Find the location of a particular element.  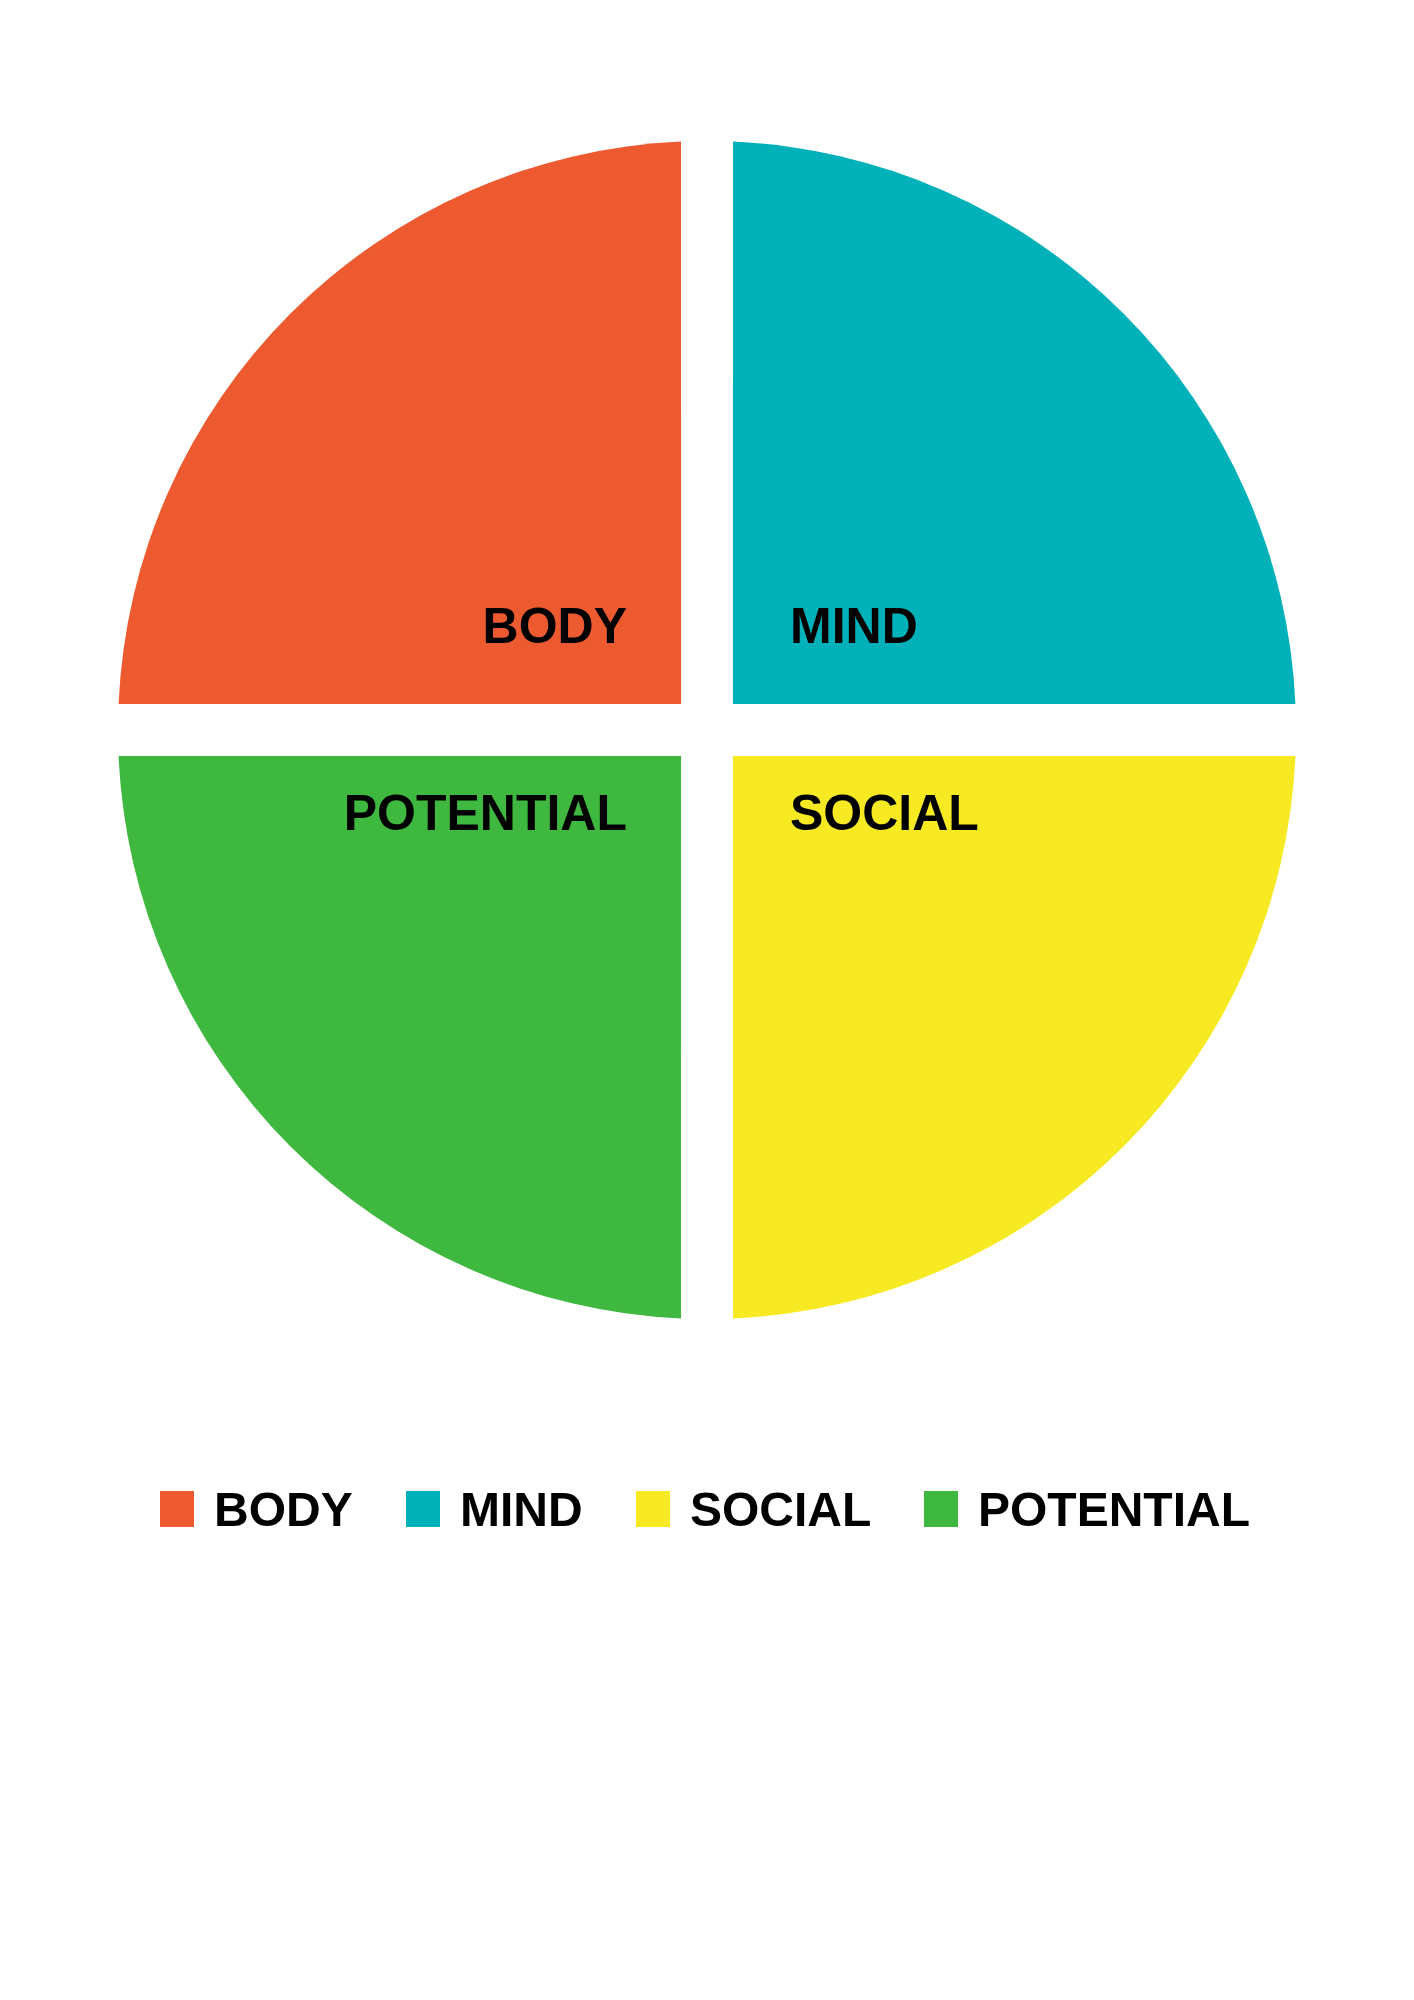

legend-label: BODY is located at coordinates (283, 1509).